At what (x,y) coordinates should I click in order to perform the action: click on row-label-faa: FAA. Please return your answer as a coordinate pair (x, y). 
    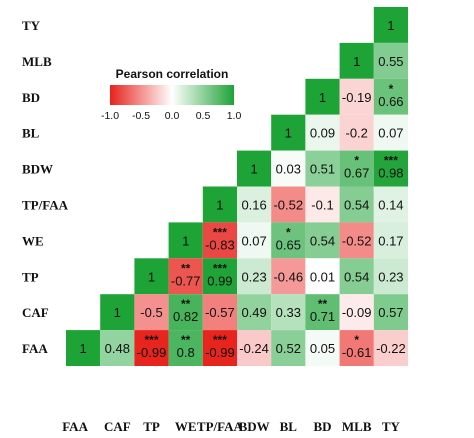
    Looking at the image, I should click on (35, 348).